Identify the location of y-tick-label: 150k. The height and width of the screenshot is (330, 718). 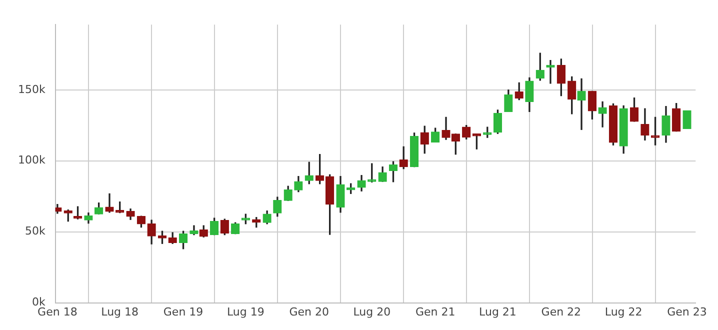
(32, 89).